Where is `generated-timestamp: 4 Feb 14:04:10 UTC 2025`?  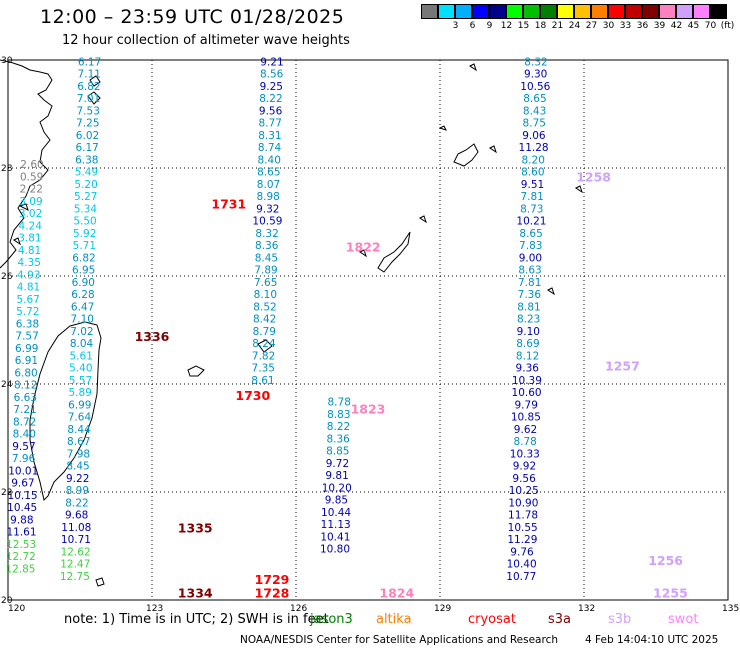 generated-timestamp: 4 Feb 14:04:10 UTC 2025 is located at coordinates (652, 640).